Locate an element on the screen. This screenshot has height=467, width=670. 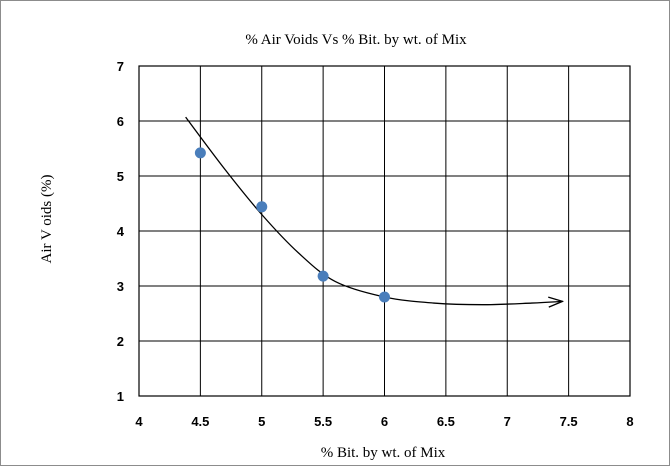
x-tick-label: 5.5 is located at coordinates (323, 421).